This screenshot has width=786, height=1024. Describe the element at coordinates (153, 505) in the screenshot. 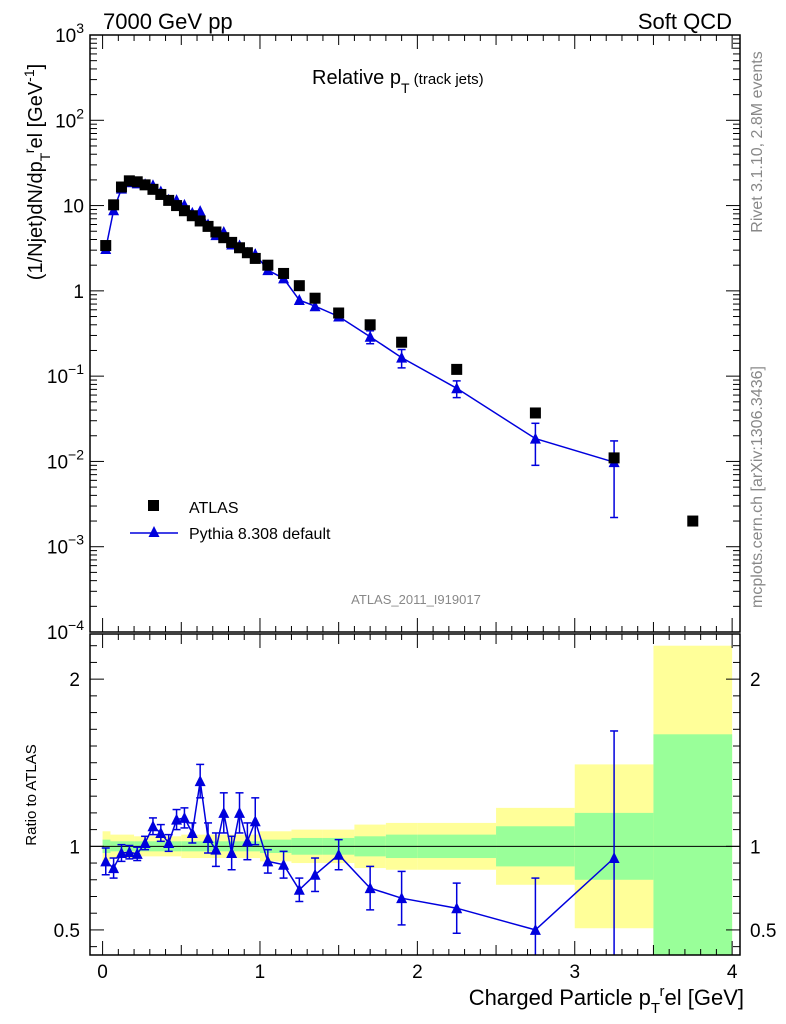

I see `legend-marker-atlas` at that location.